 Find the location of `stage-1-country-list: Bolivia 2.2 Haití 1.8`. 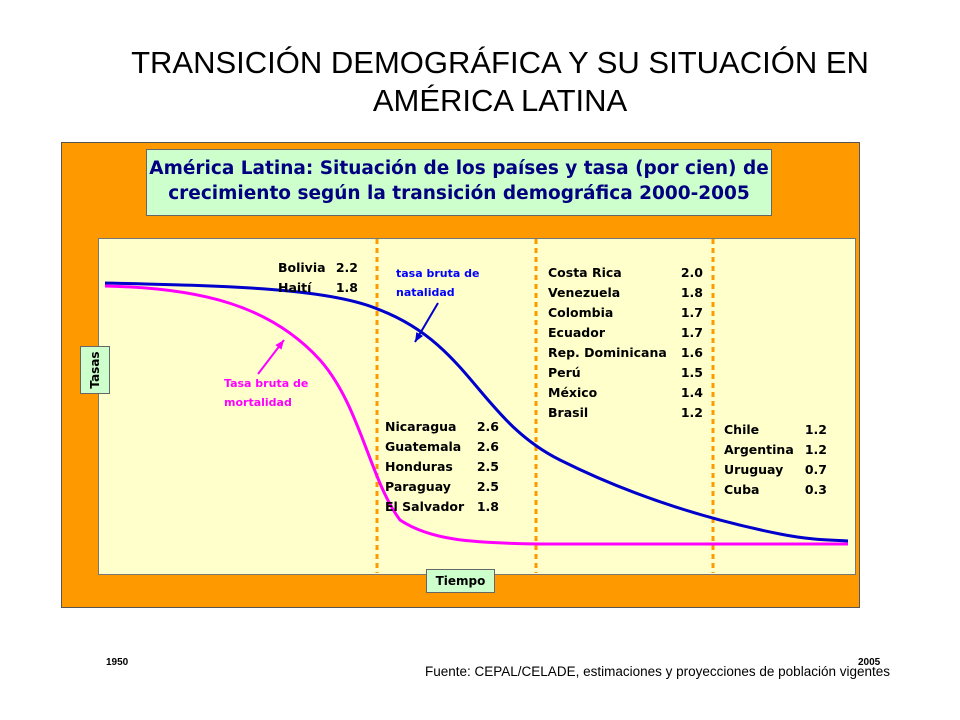

stage-1-country-list: Bolivia 2.2 Haití 1.8 is located at coordinates (318, 278).